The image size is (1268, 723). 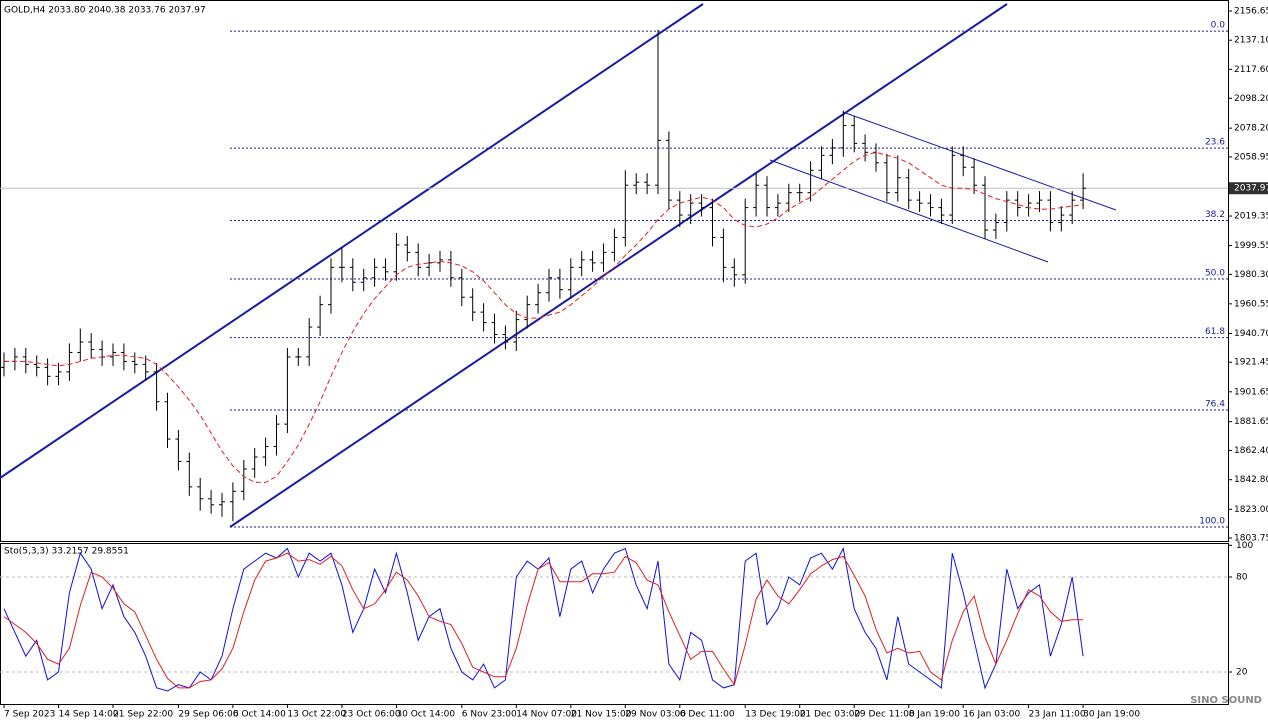 What do you see at coordinates (29, 715) in the screenshot?
I see `x-tick-label: 7 Sep 2023` at bounding box center [29, 715].